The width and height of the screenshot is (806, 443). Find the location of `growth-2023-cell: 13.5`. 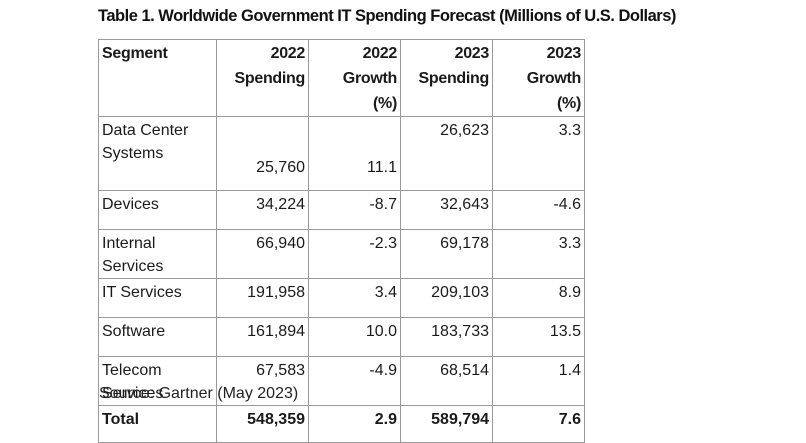

growth-2023-cell: 13.5 is located at coordinates (538, 337).